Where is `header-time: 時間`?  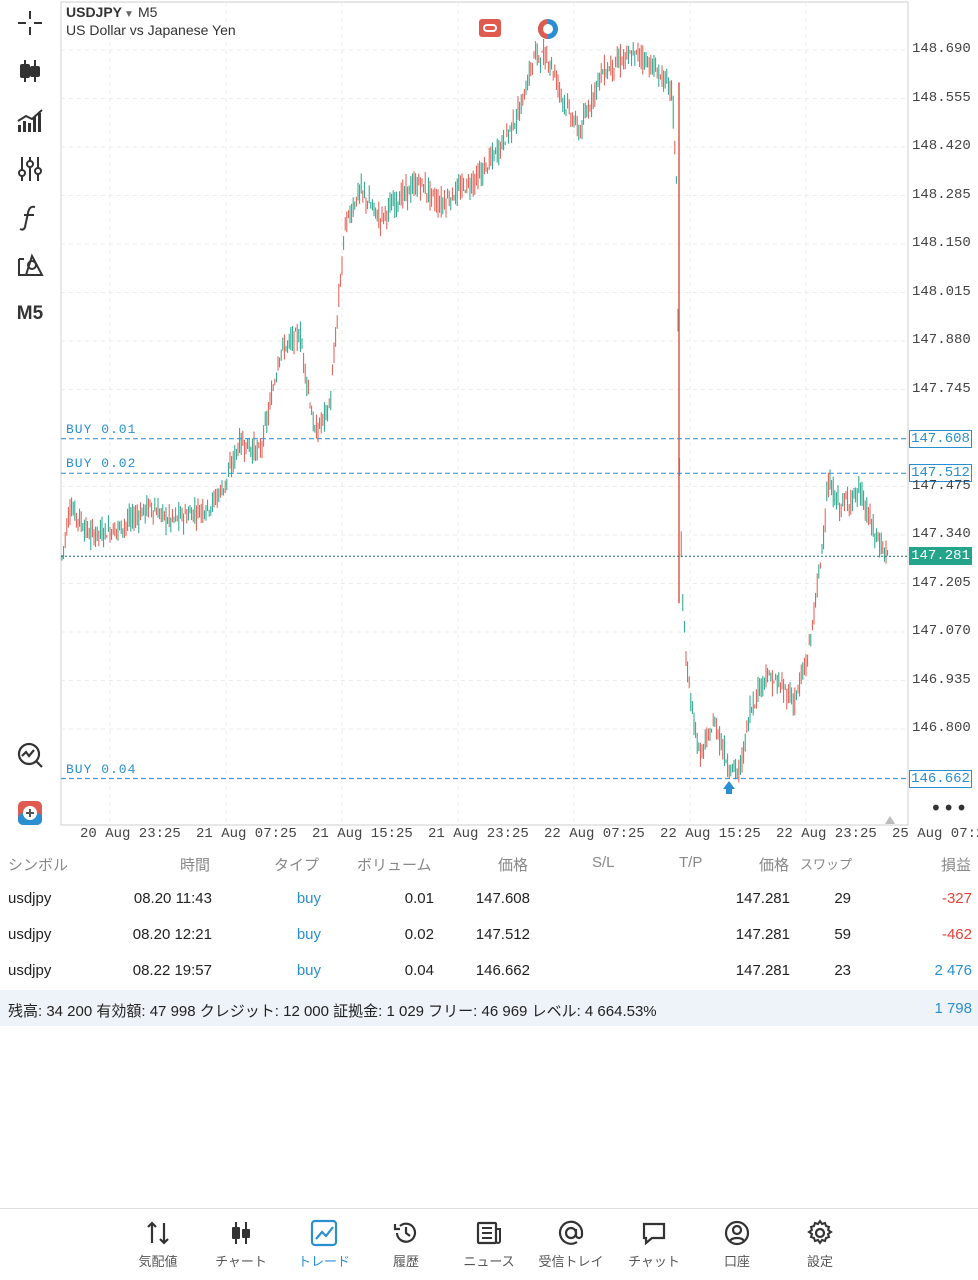 header-time: 時間 is located at coordinates (195, 865).